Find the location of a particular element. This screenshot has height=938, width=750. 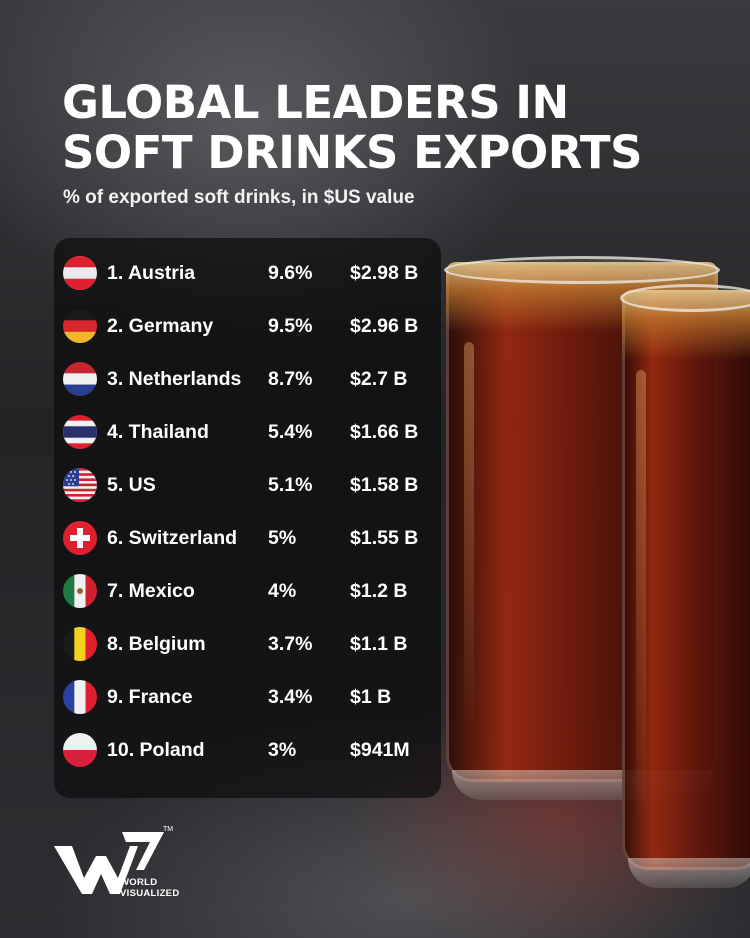

soda-glass-front is located at coordinates (685, 586).